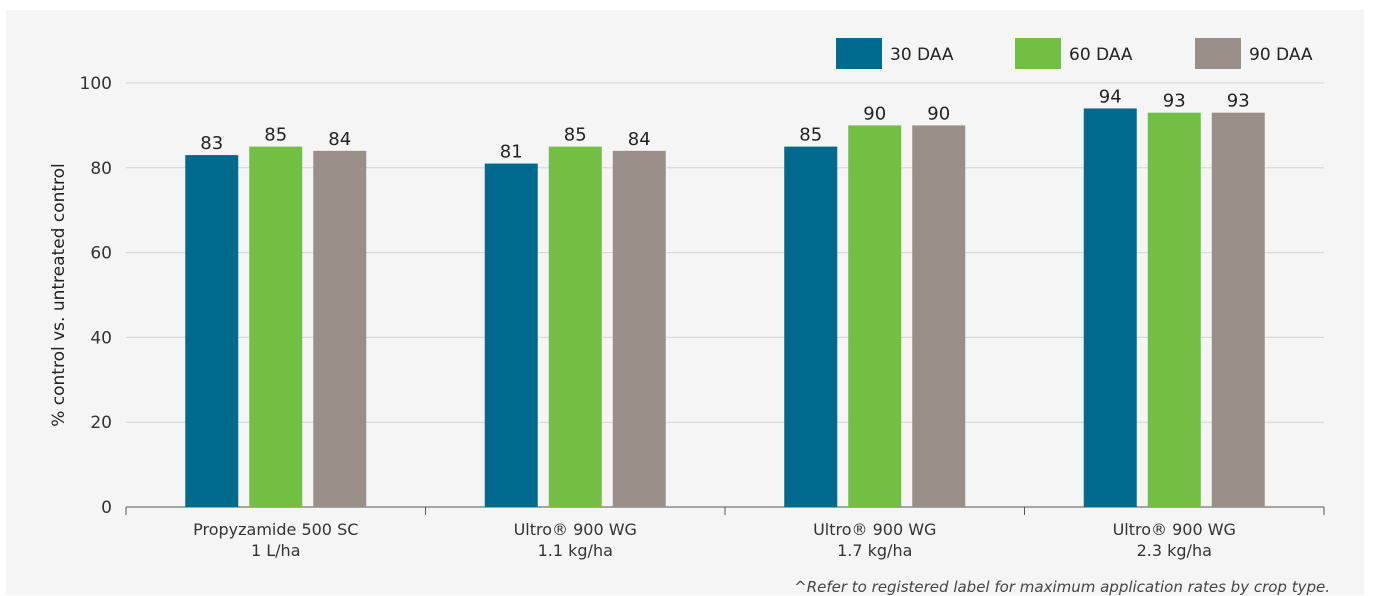 Image resolution: width=1375 pixels, height=596 pixels. I want to click on bar-value-label: 83, so click(211, 143).